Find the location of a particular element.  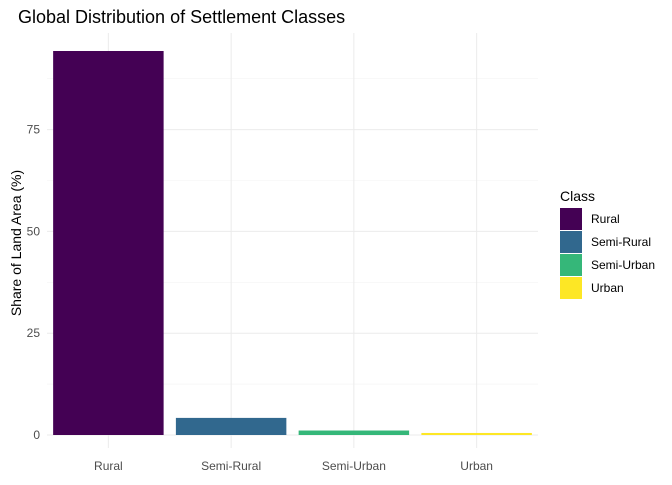

legend-title: Class is located at coordinates (577, 196).